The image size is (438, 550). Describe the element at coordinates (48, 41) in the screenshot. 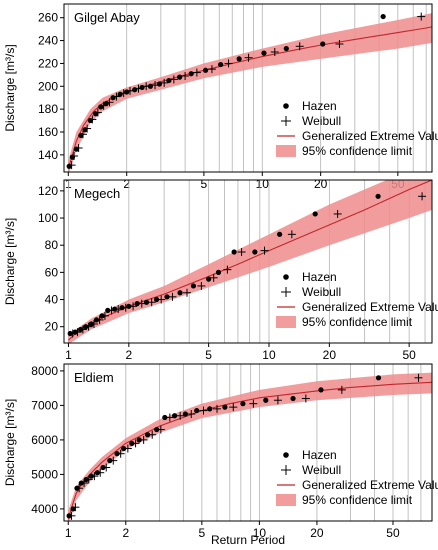

I see `y-tick-label: 240` at that location.